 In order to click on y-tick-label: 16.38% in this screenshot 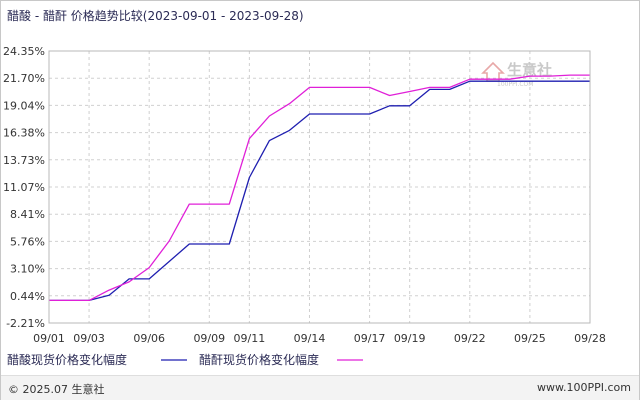, I will do `click(24, 133)`.